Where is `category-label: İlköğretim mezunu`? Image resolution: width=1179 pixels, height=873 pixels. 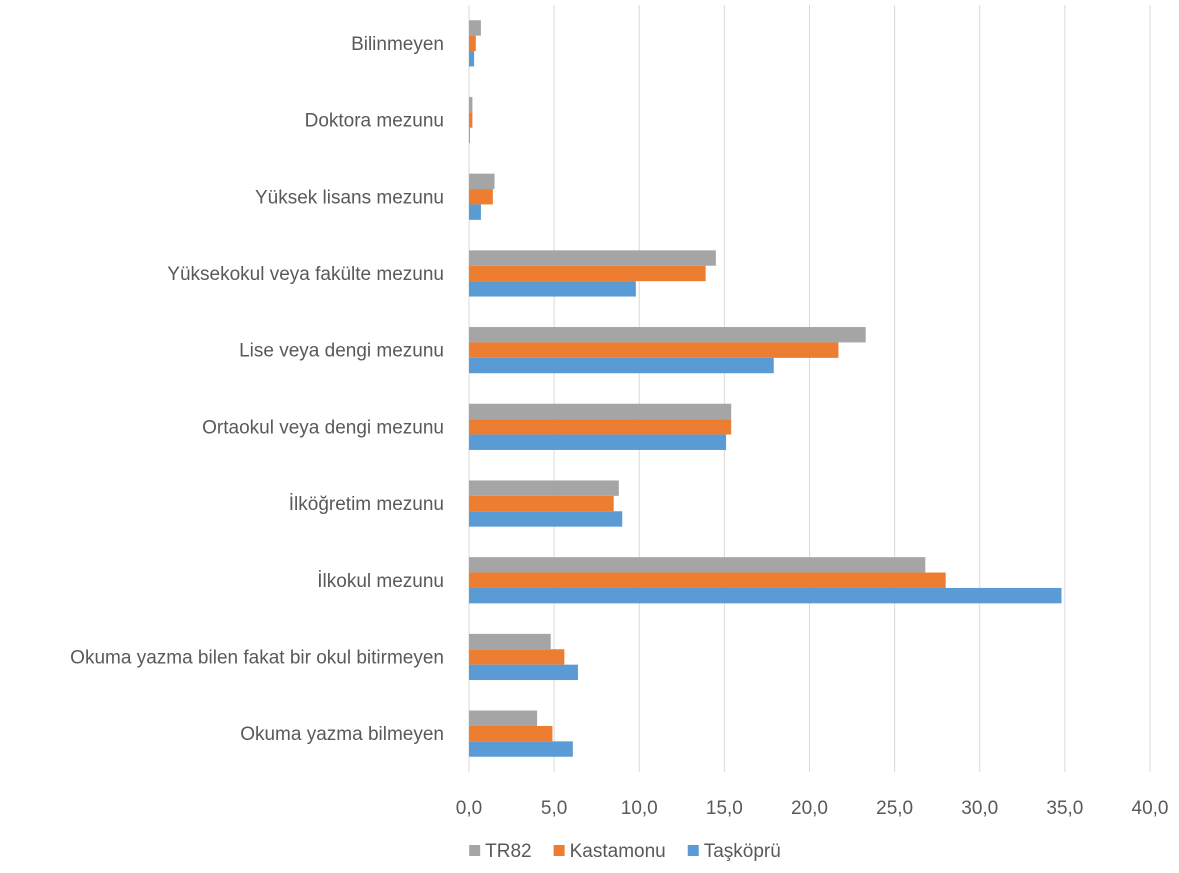 category-label: İlköğretim mezunu is located at coordinates (366, 504).